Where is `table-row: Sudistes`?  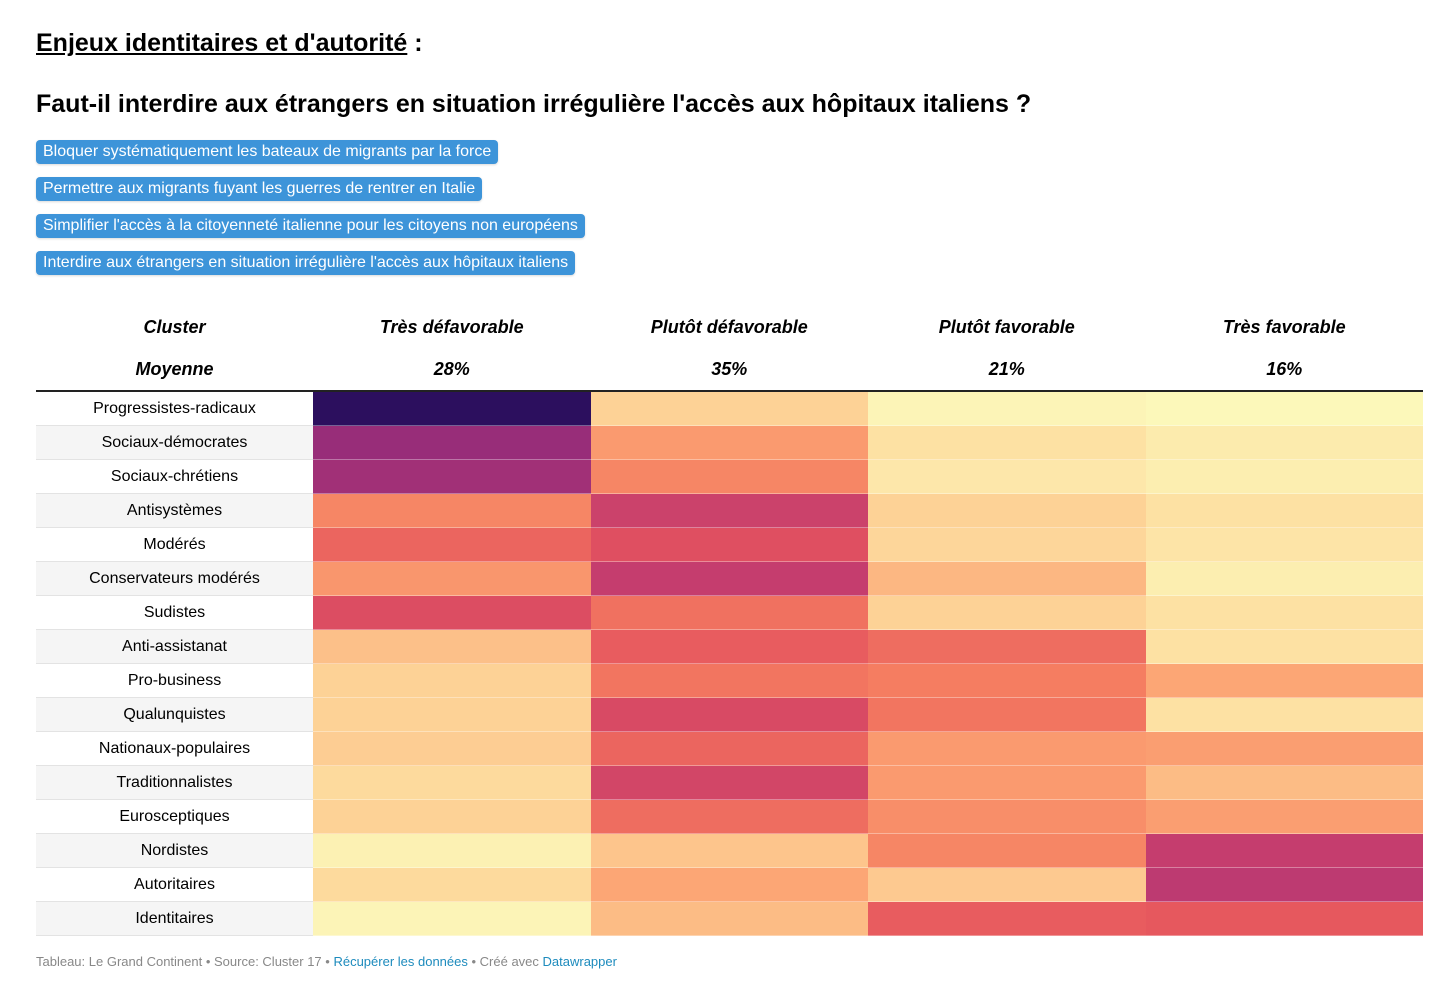
table-row: Sudistes is located at coordinates (729, 612).